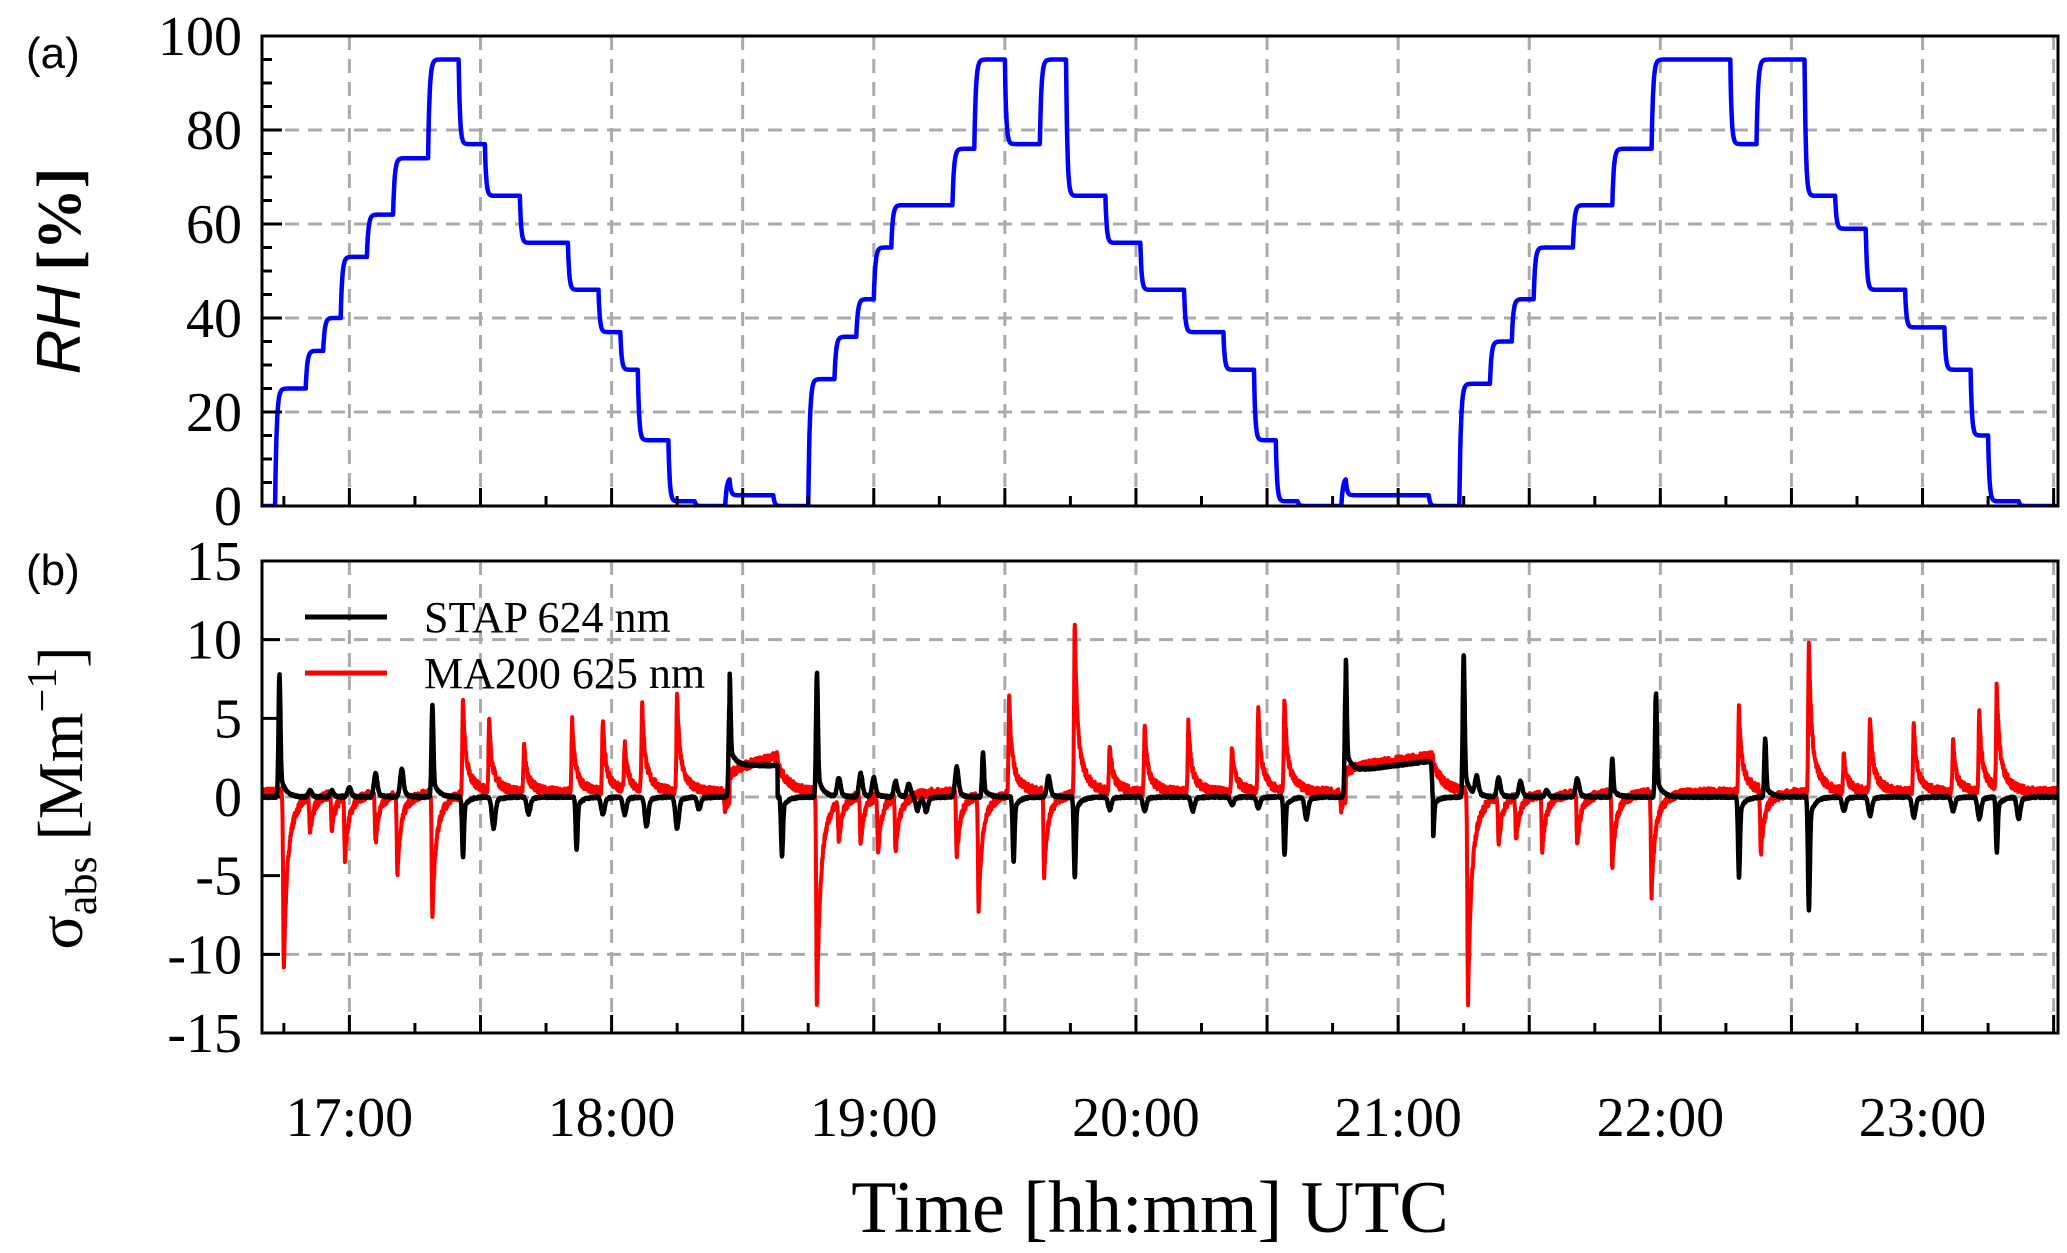 This screenshot has height=1253, width=2067. I want to click on x-tick-label: 21:00, so click(1398, 1118).